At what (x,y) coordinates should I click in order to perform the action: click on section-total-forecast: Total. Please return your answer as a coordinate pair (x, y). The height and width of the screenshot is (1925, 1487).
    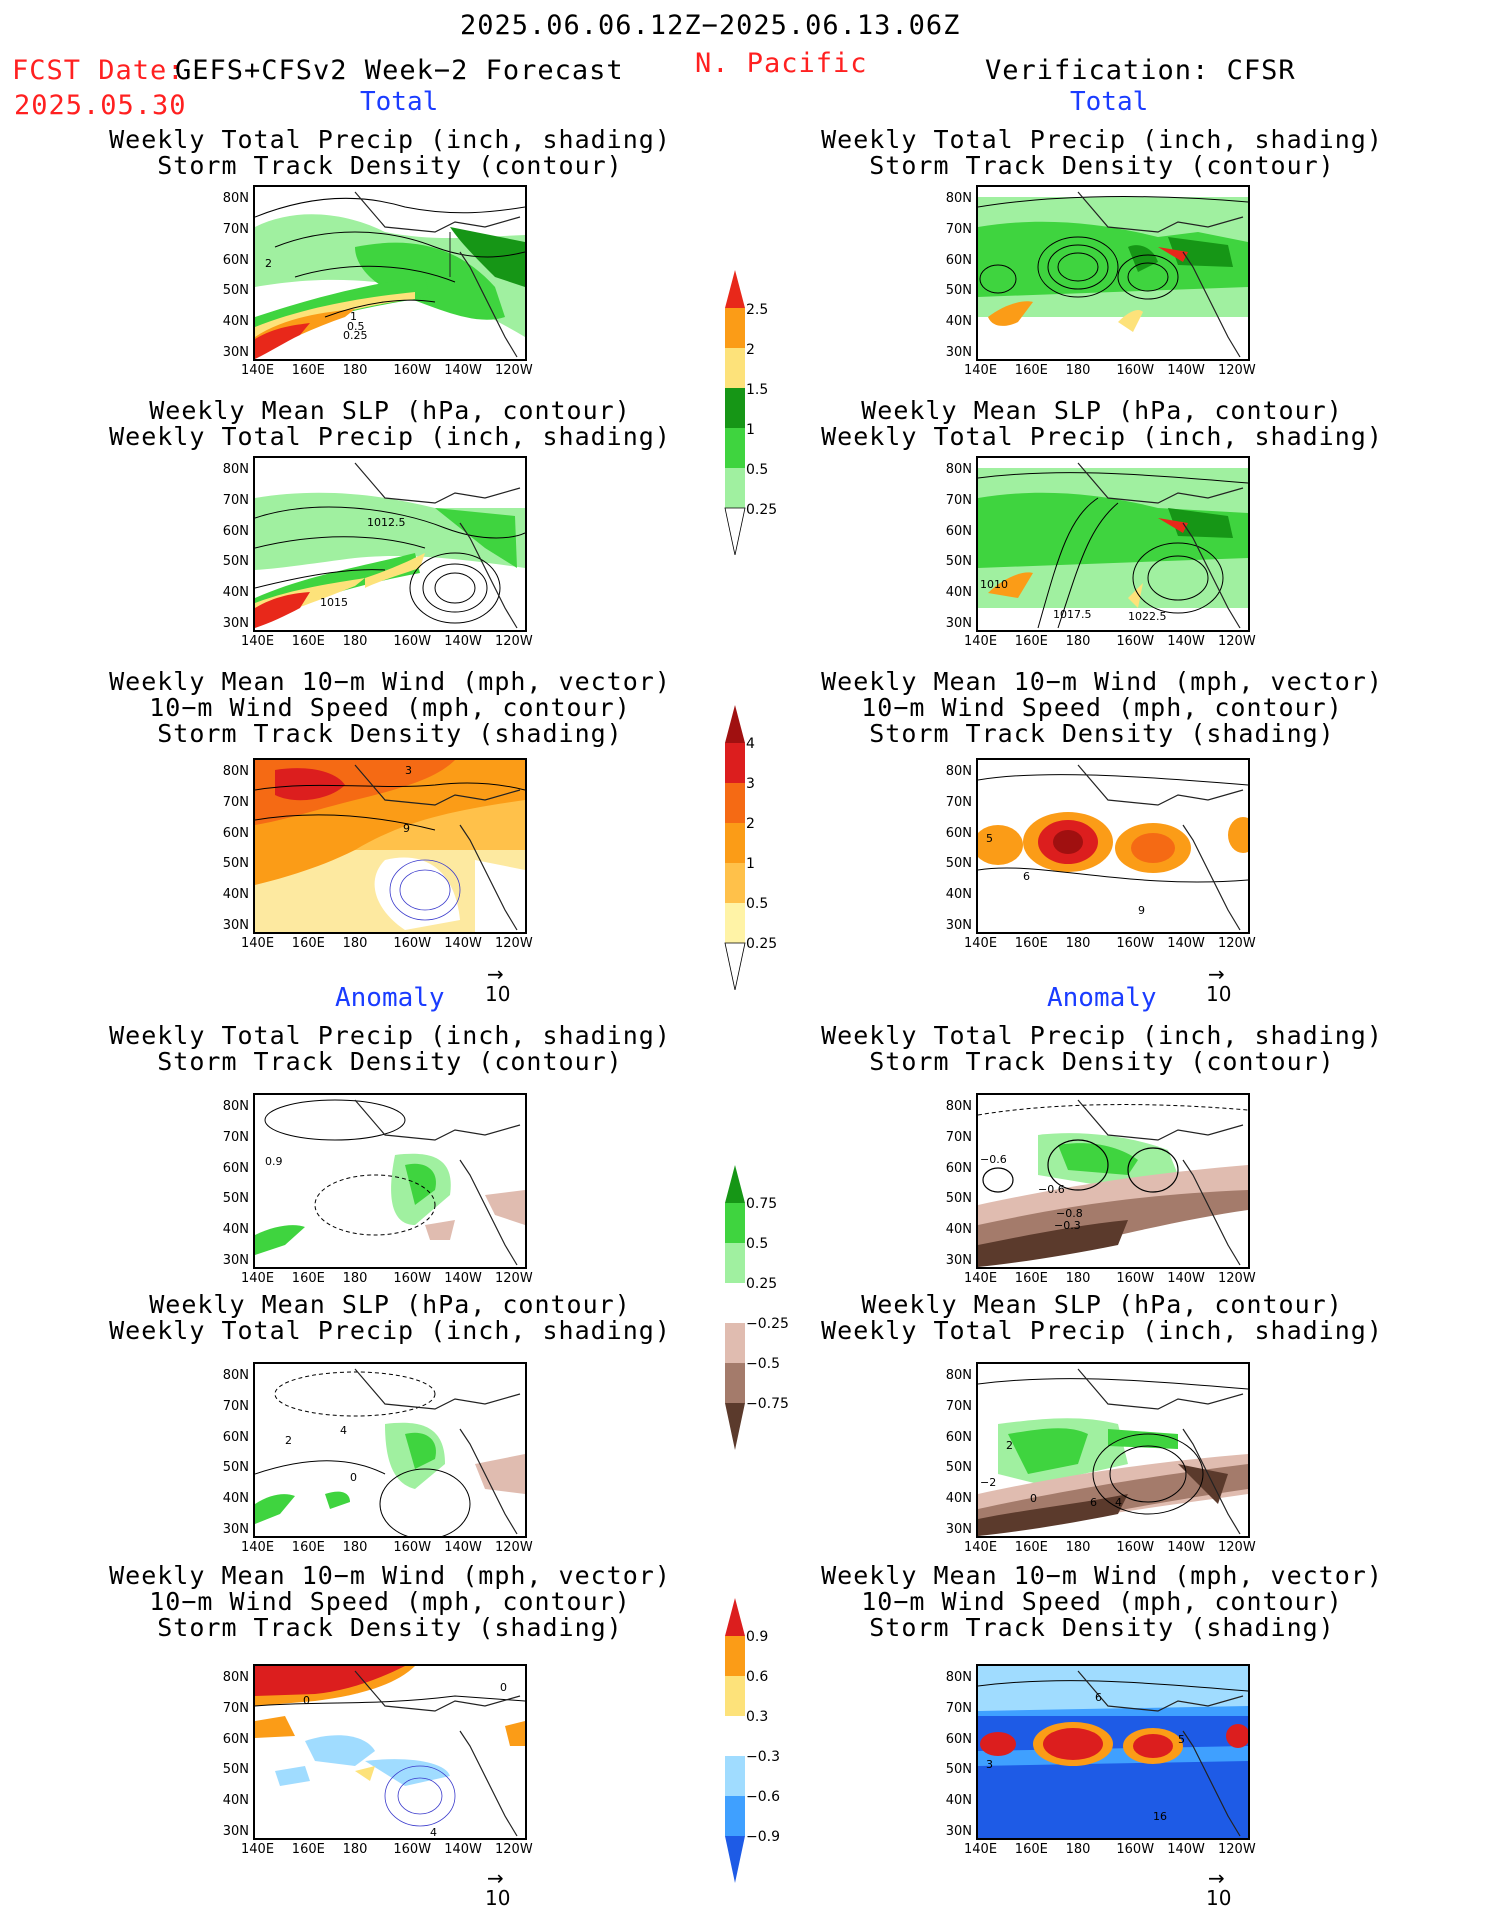
    Looking at the image, I should click on (399, 102).